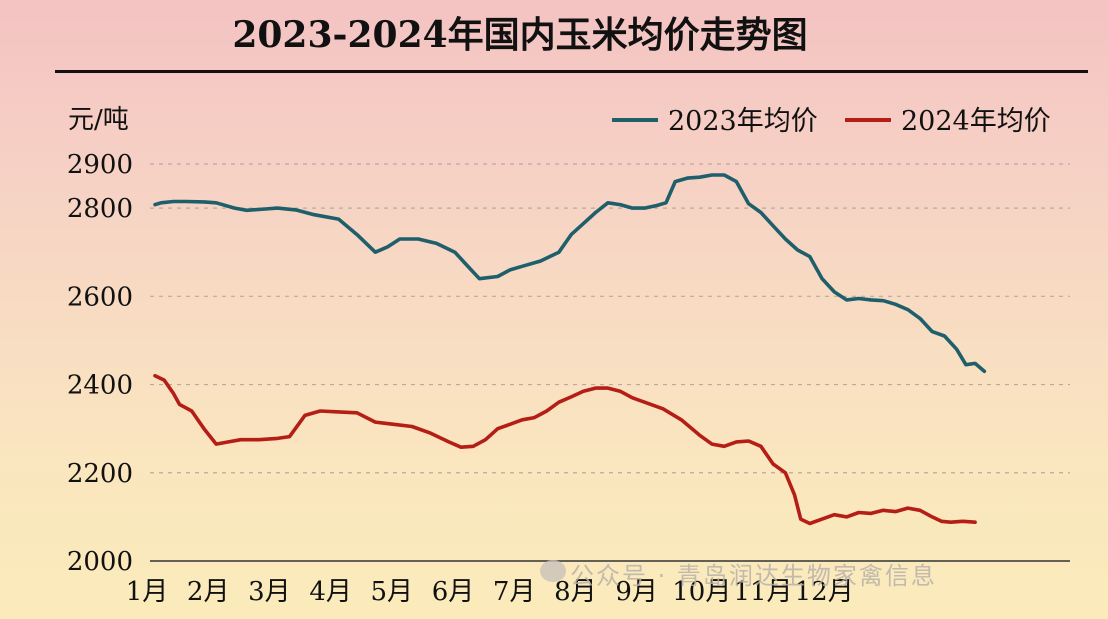  What do you see at coordinates (100, 386) in the screenshot?
I see `y-tick-label: 2400` at bounding box center [100, 386].